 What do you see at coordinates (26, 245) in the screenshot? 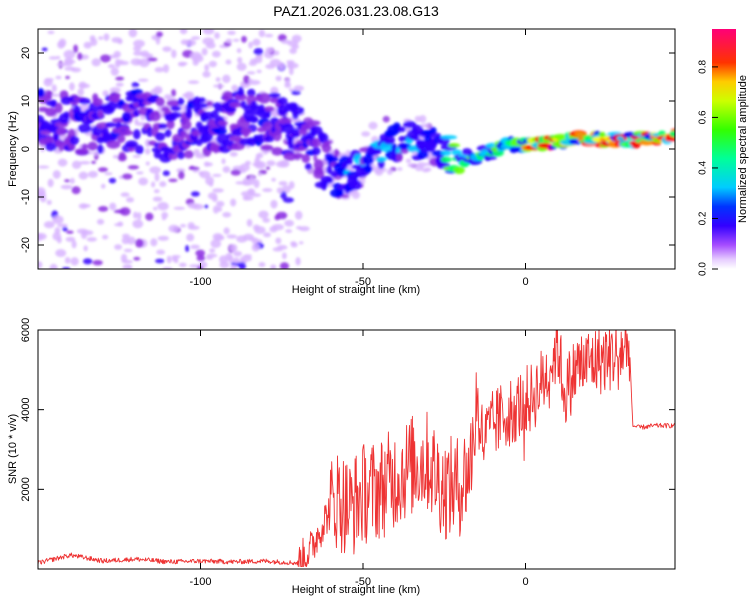
I see `y-tick-label: -20` at bounding box center [26, 245].